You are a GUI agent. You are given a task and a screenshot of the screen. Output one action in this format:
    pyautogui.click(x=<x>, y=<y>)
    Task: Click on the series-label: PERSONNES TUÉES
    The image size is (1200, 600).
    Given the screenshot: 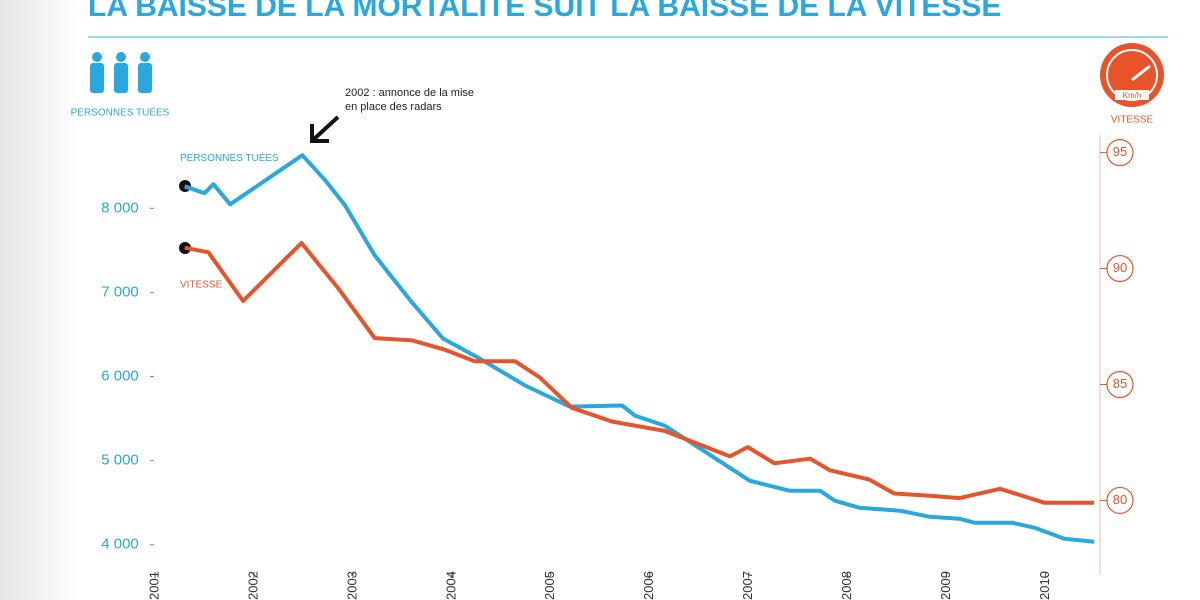 What is the action you would take?
    pyautogui.click(x=229, y=157)
    